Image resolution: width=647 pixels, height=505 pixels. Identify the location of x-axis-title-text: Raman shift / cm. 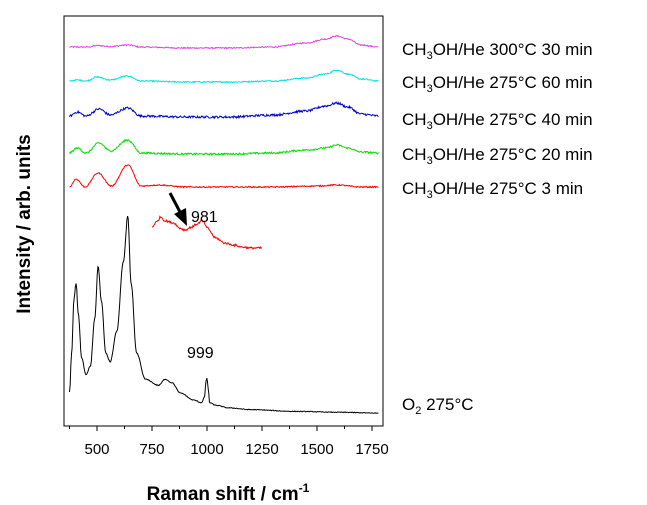
(223, 494).